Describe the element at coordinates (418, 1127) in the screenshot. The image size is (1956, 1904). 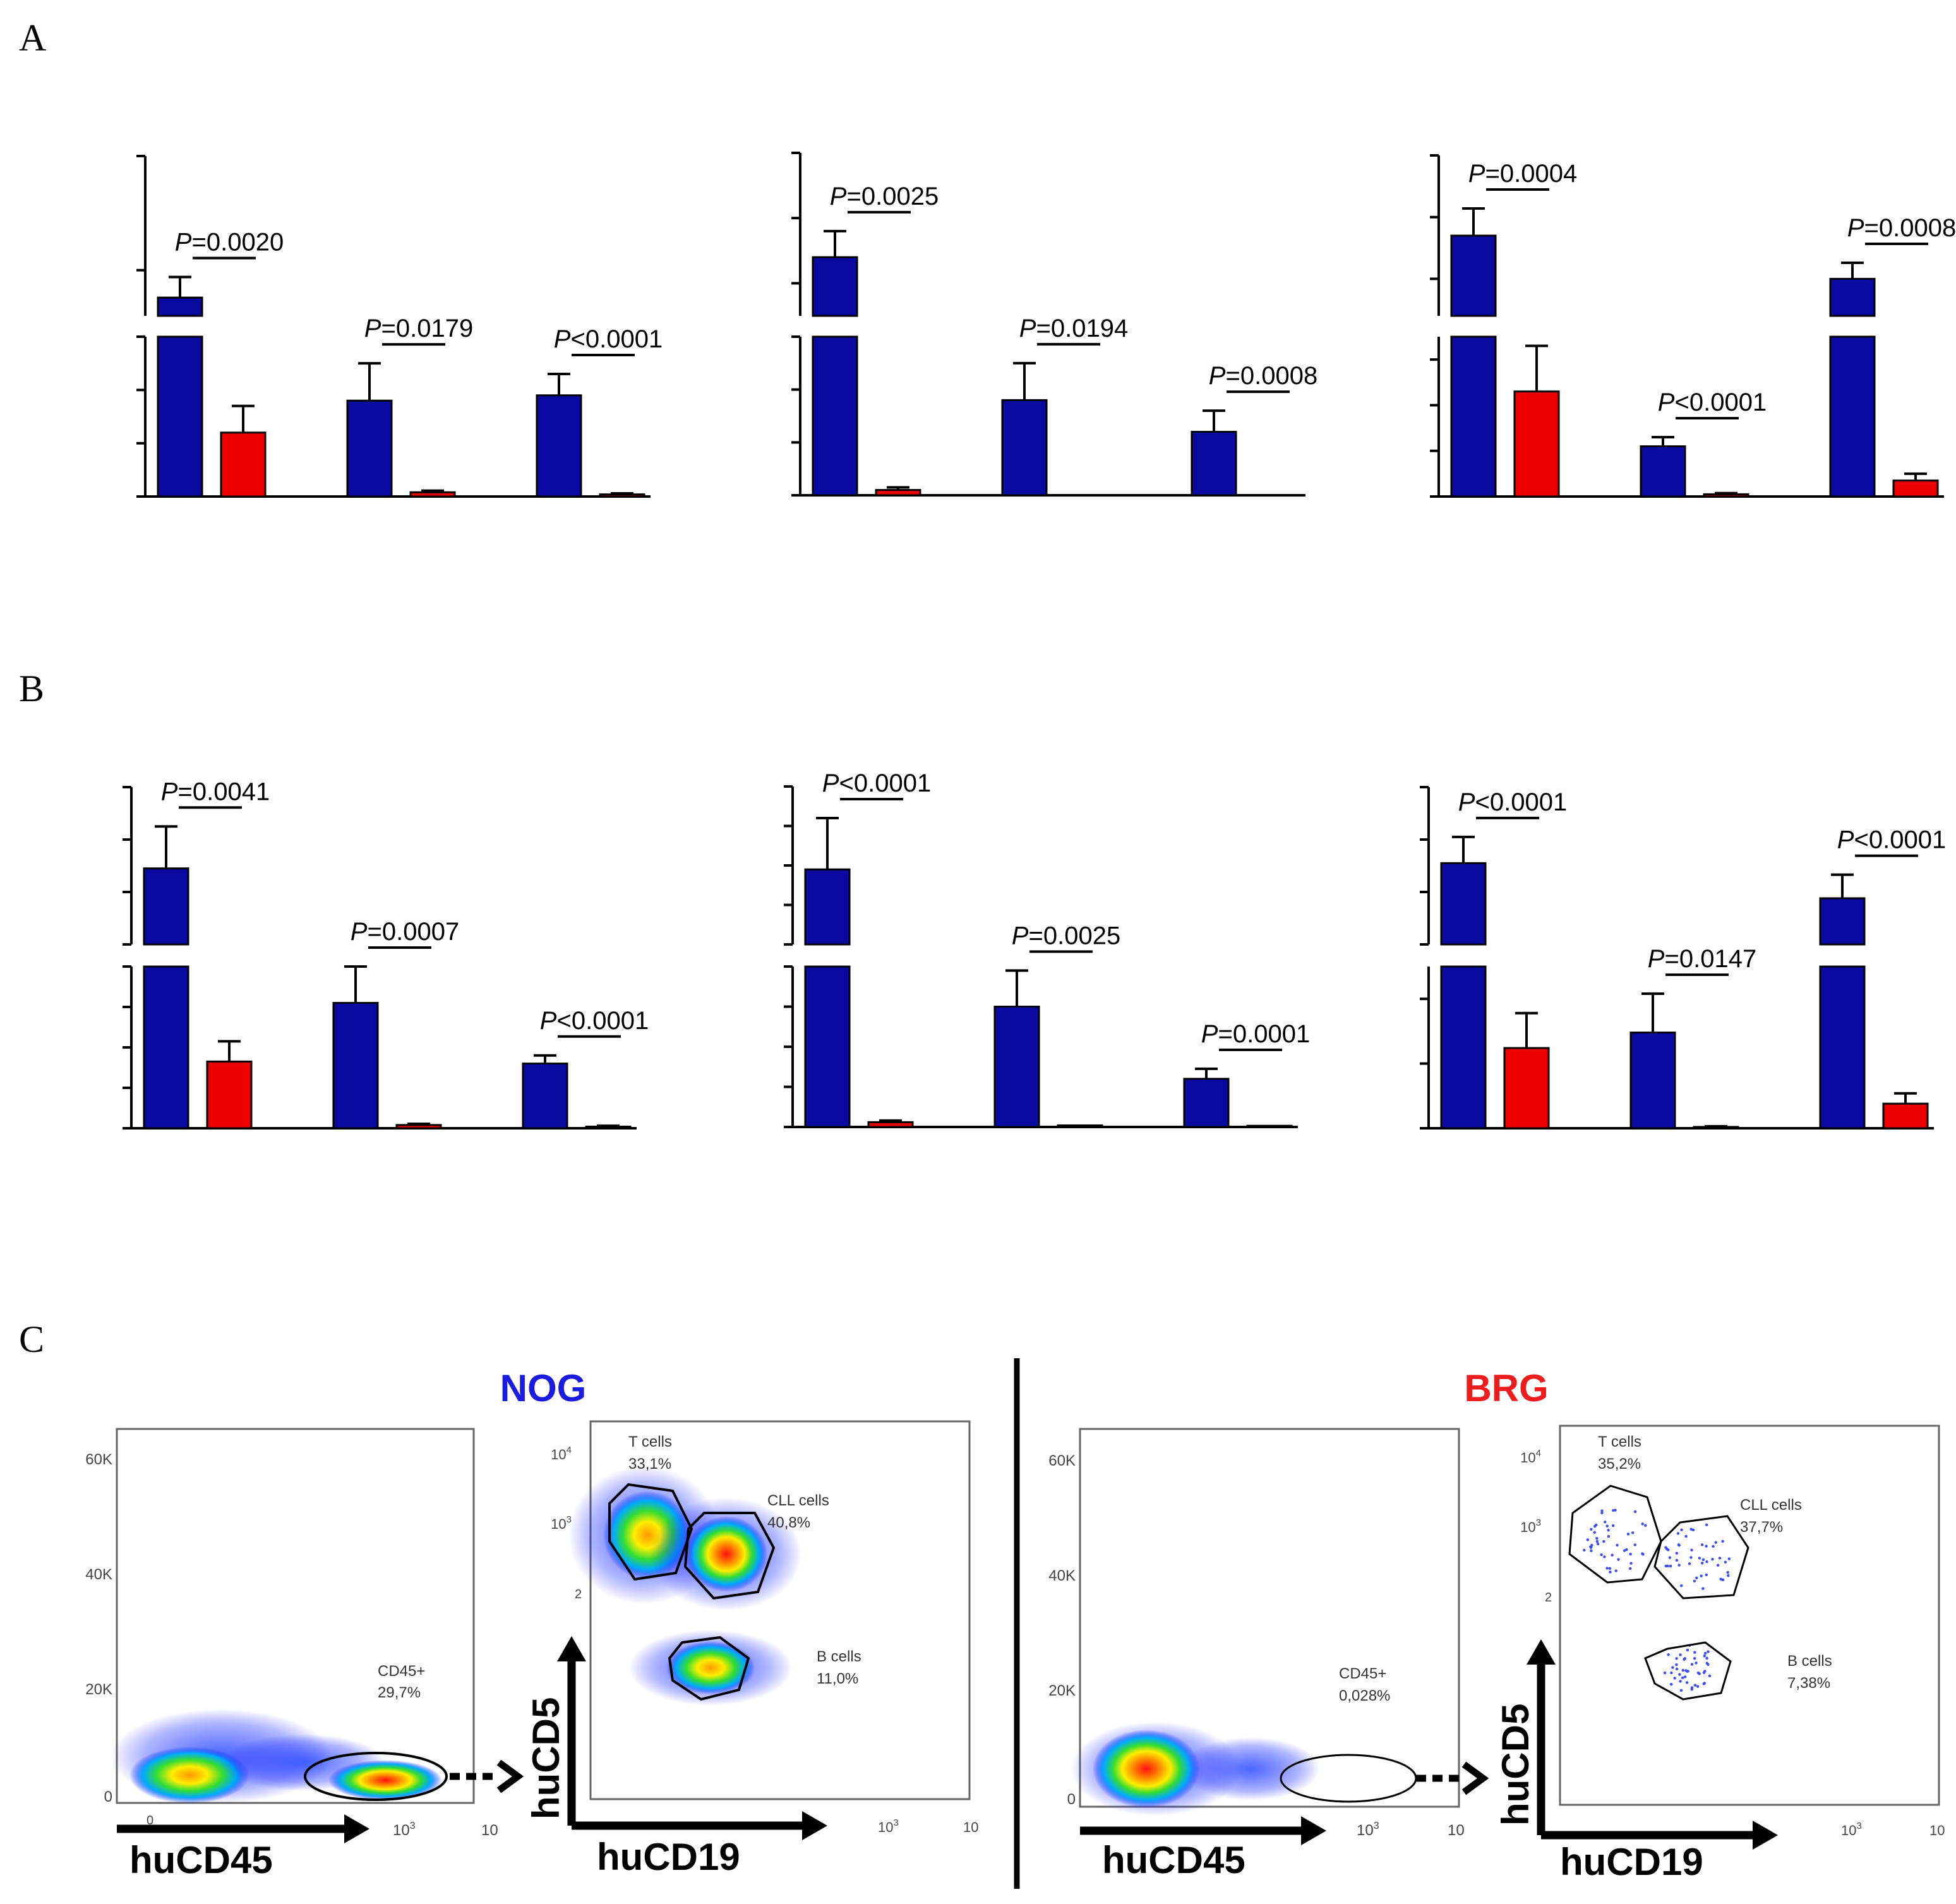
I see `bar-brg-femur` at that location.